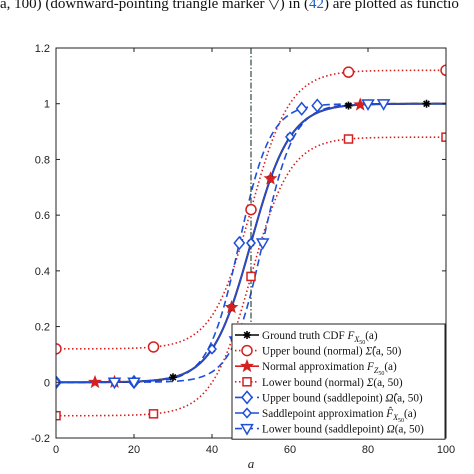 The image size is (474, 474). Describe the element at coordinates (47, 383) in the screenshot. I see `y-tick-label: 0` at that location.